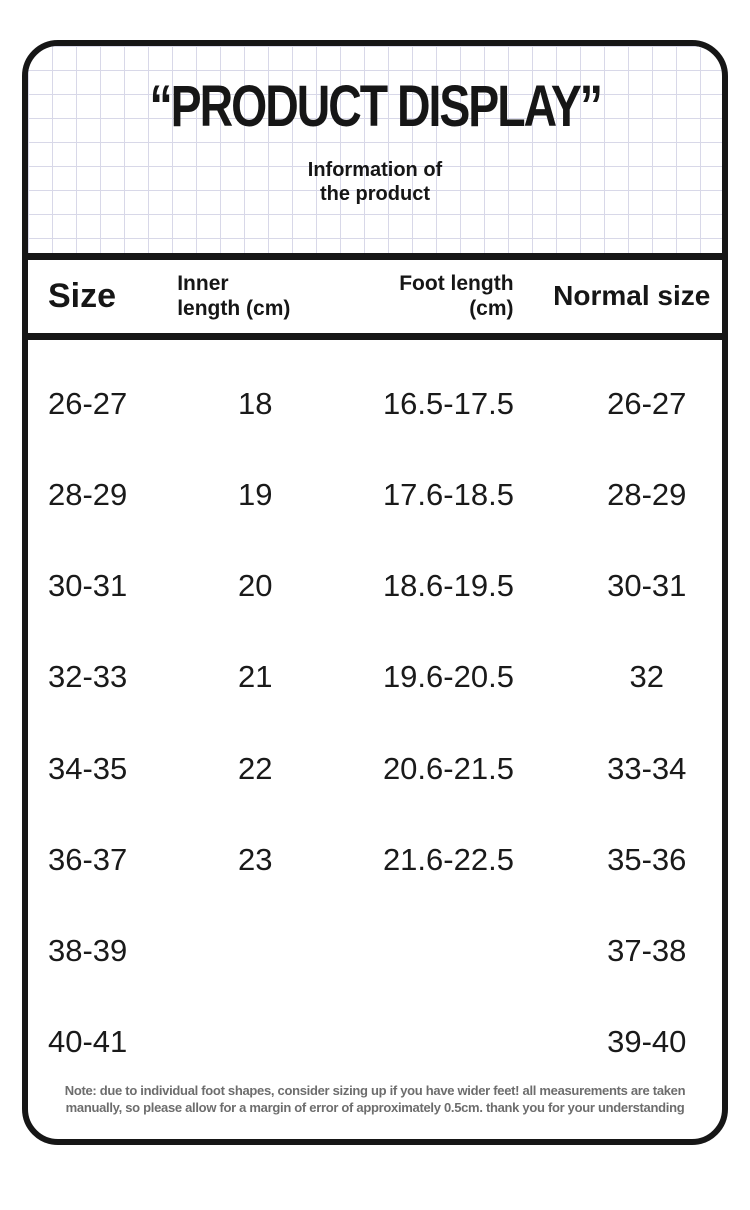  I want to click on cell-size: 30-31, so click(88, 586).